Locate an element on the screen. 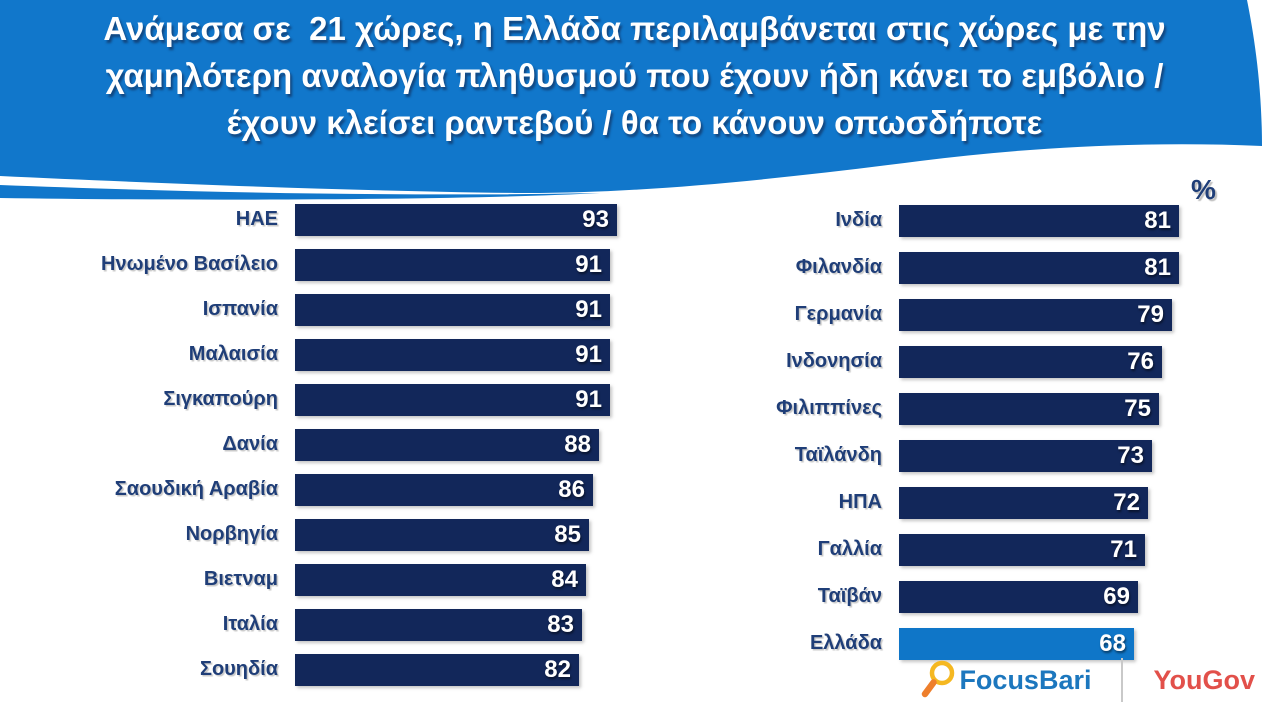  bar-row: Ταϊλάνδη 73 is located at coordinates (1006, 455).